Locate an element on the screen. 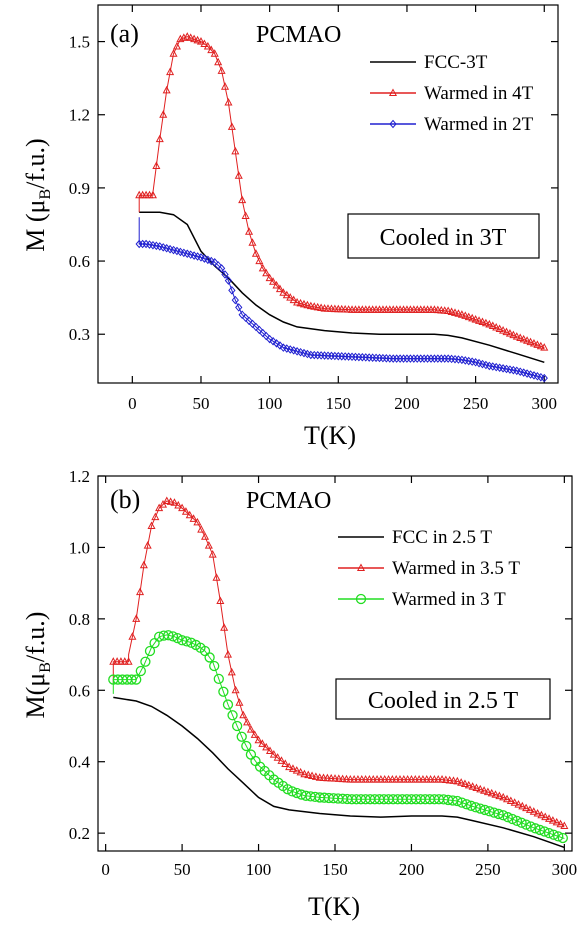 This screenshot has width=581, height=927. panel-a-x-tick-label: 50 is located at coordinates (200, 403).